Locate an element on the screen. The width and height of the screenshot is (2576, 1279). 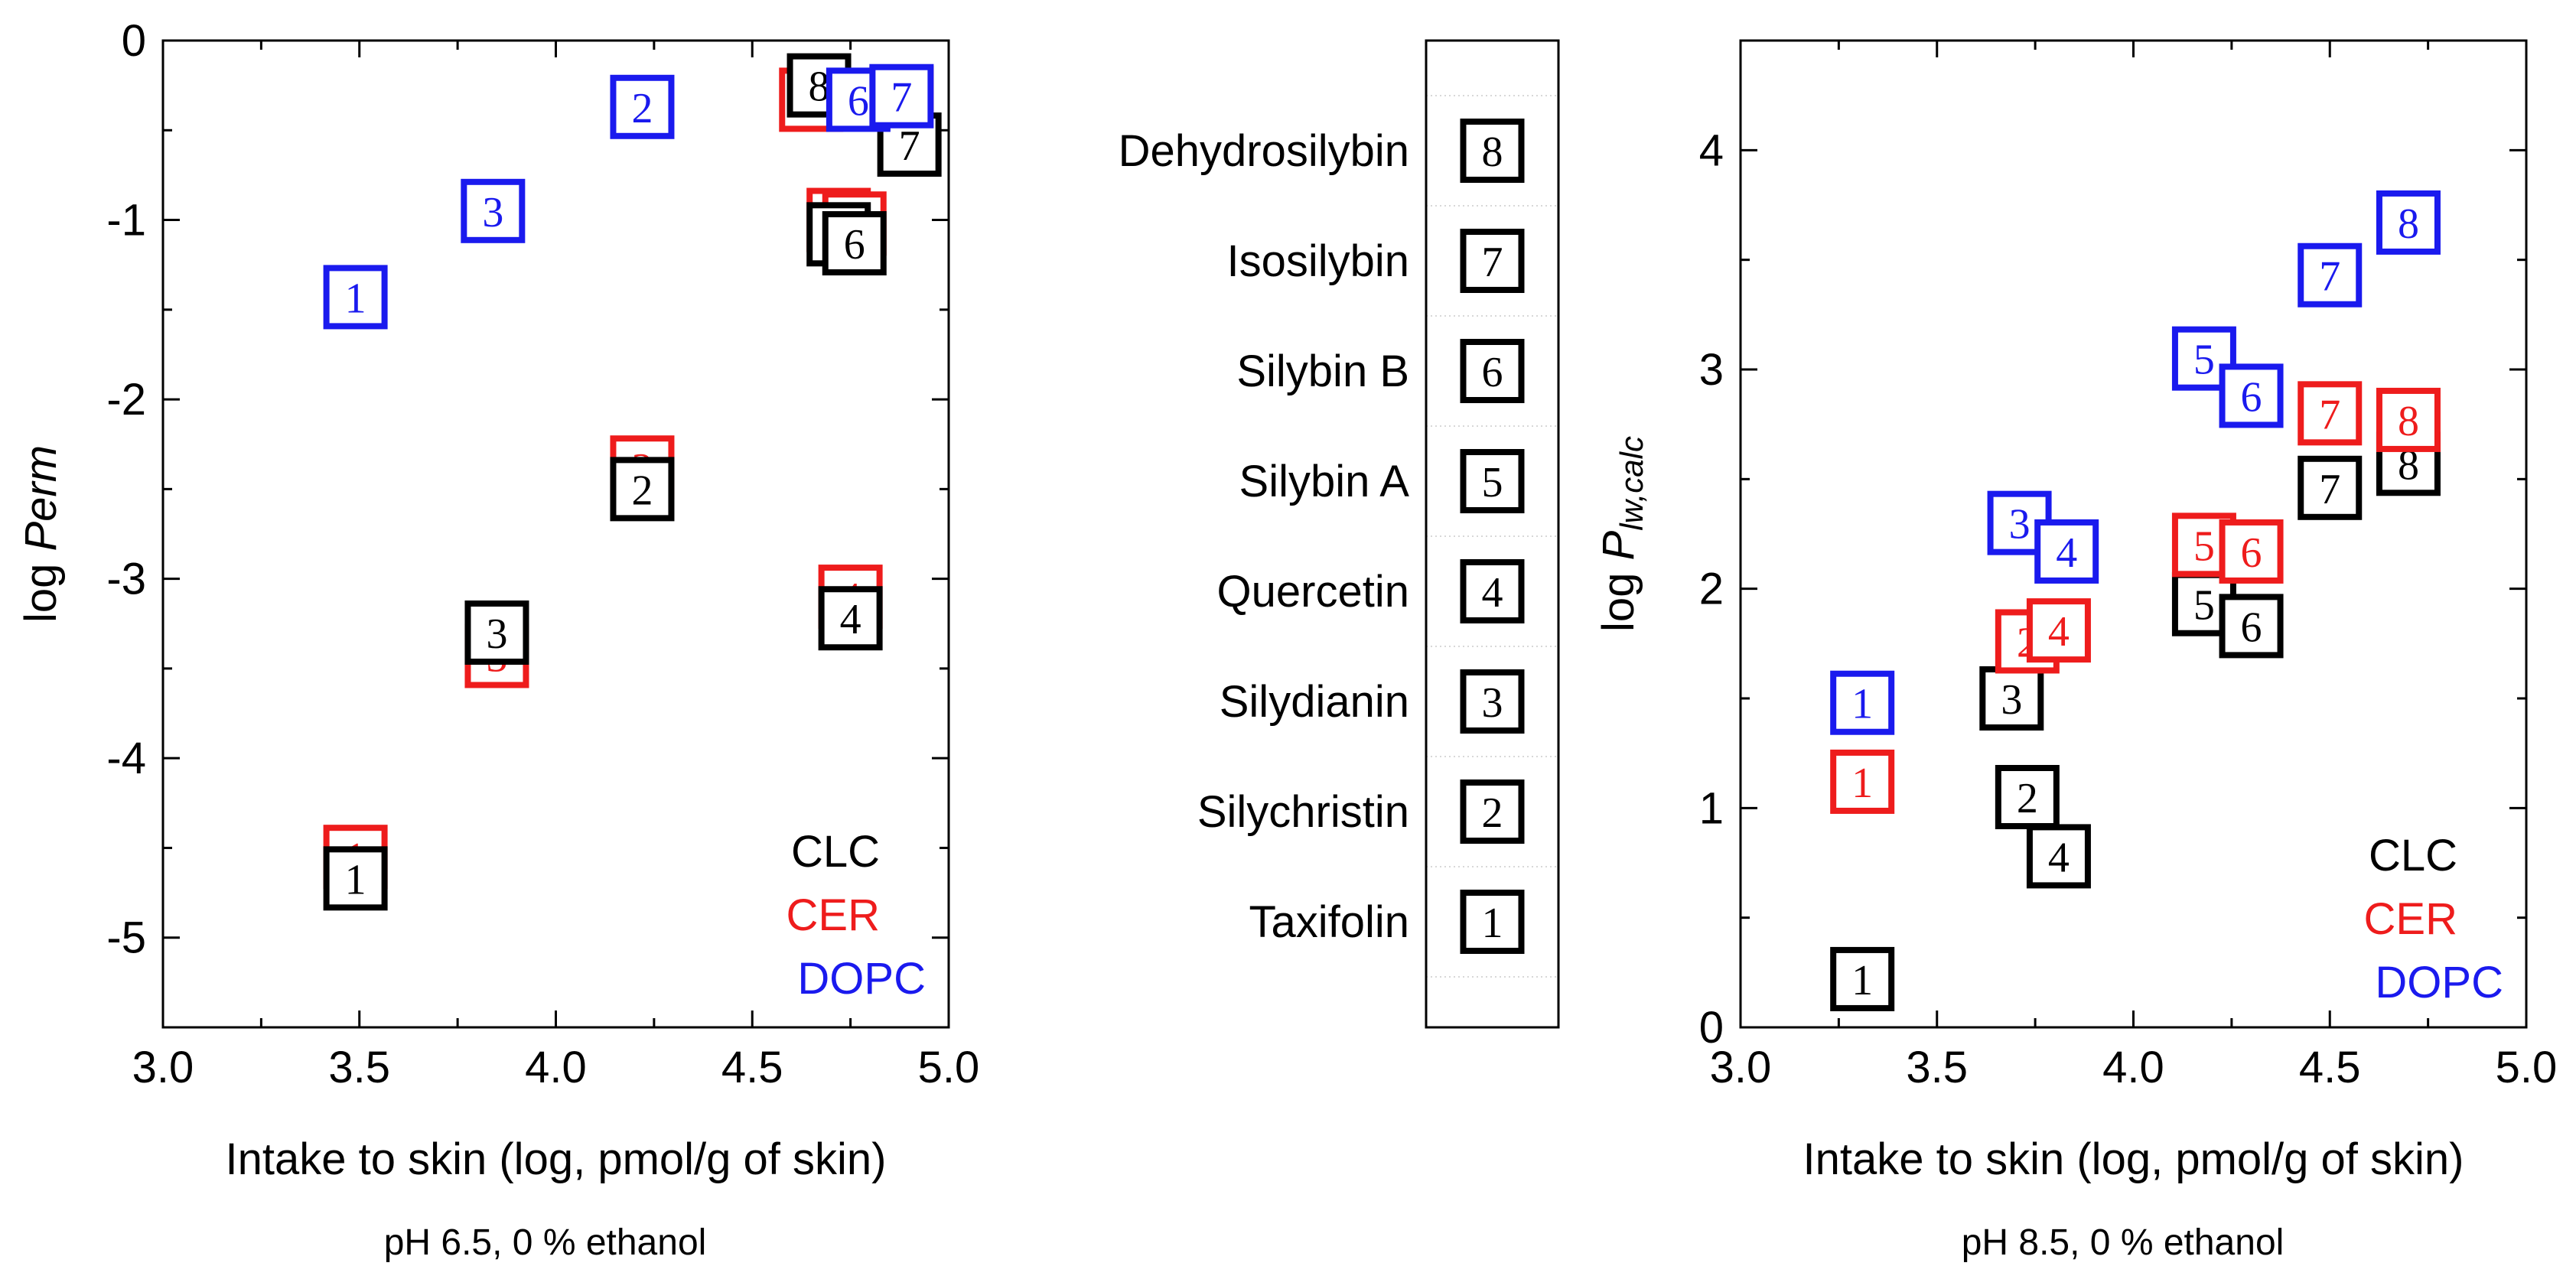
y-tick-label: -3 is located at coordinates (126, 579).